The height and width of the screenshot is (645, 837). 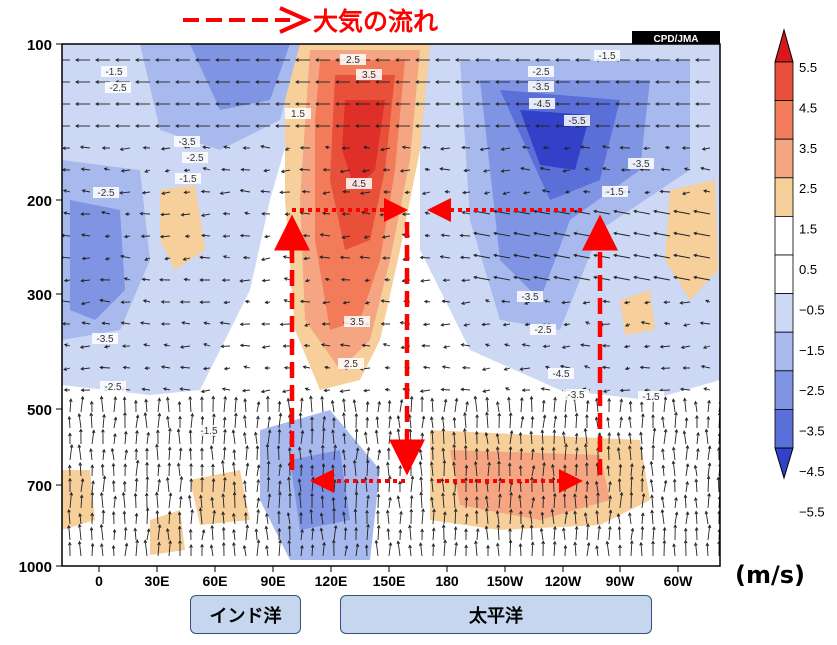 I want to click on contour-label: -4.5, so click(x=561, y=374).